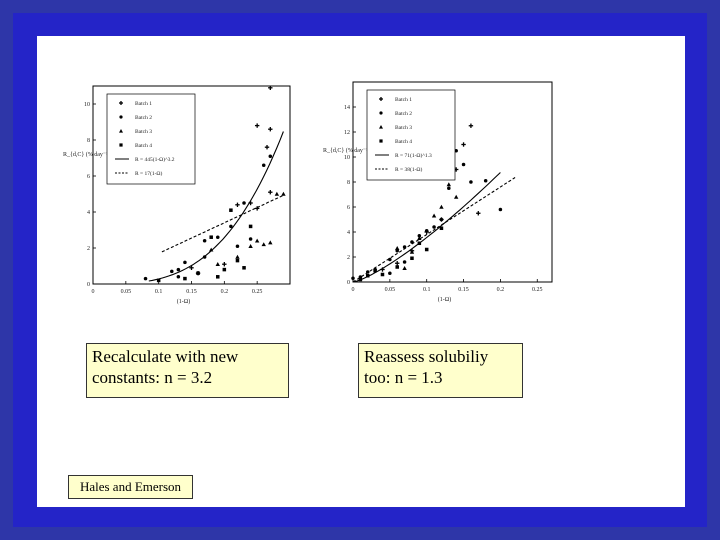 The height and width of the screenshot is (540, 720). I want to click on left-xaxis-title: (1-Ω), so click(183, 301).